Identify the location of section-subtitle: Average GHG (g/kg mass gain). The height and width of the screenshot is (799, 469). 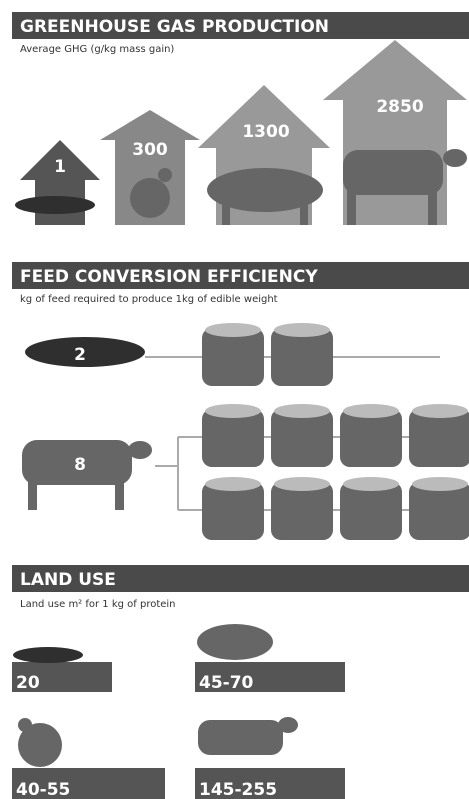
(97, 49).